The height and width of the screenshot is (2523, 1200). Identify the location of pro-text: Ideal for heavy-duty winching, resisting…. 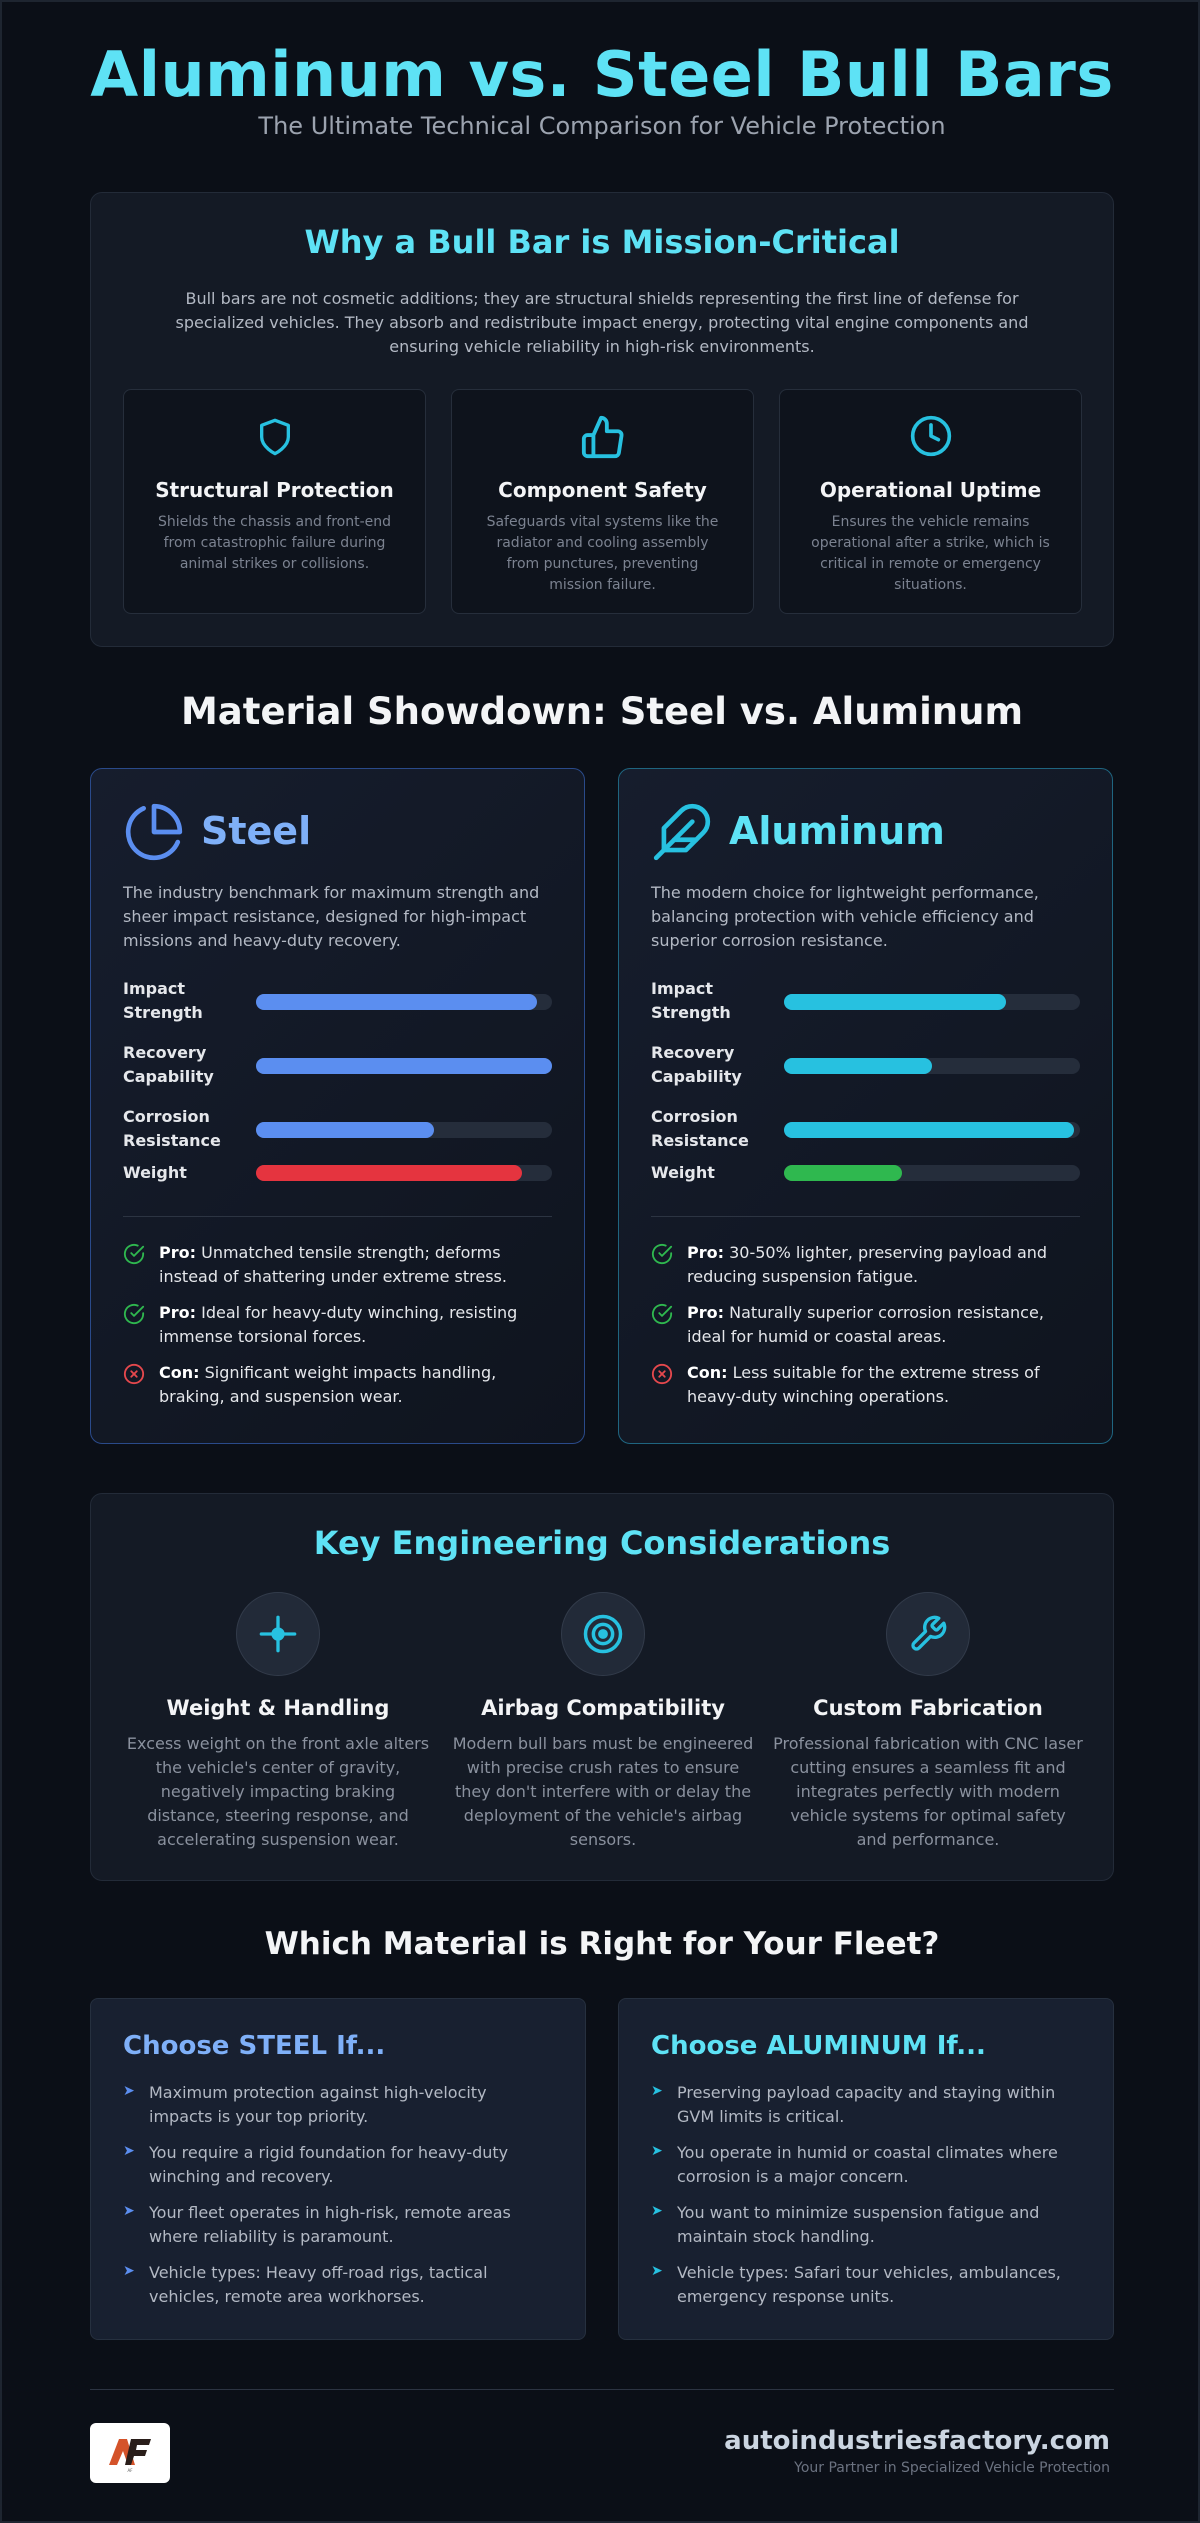
(338, 1324).